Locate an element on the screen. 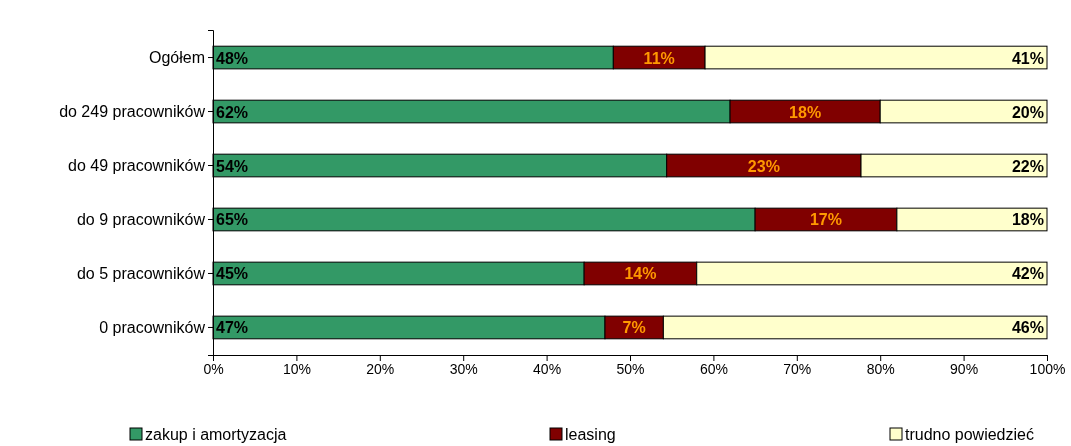  y-tick-label: 0 pracowników is located at coordinates (152, 327).